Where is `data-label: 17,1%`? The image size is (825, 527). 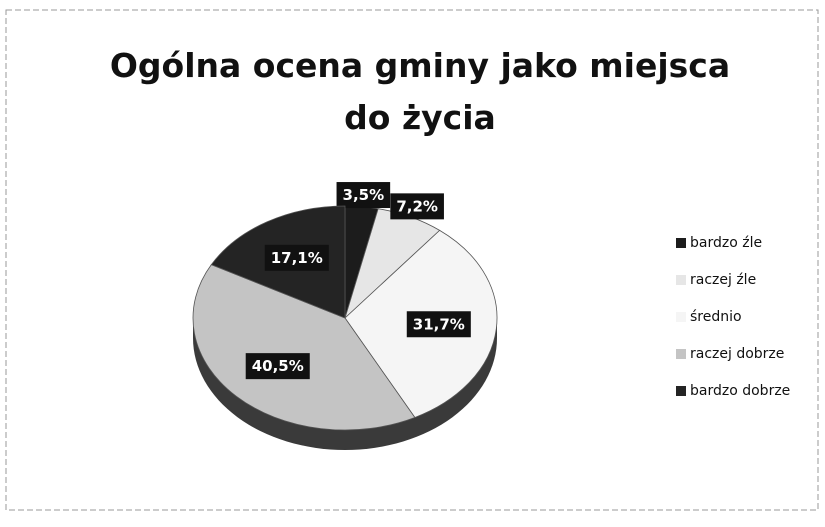
data-label: 17,1% is located at coordinates (296, 257).